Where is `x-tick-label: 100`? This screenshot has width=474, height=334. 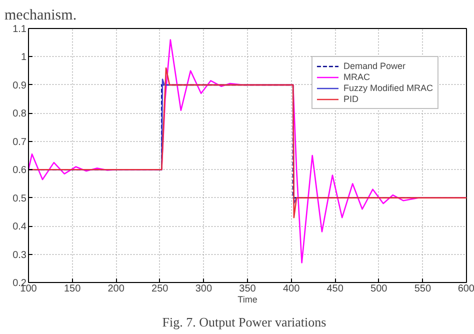
x-tick-label: 100 is located at coordinates (29, 289).